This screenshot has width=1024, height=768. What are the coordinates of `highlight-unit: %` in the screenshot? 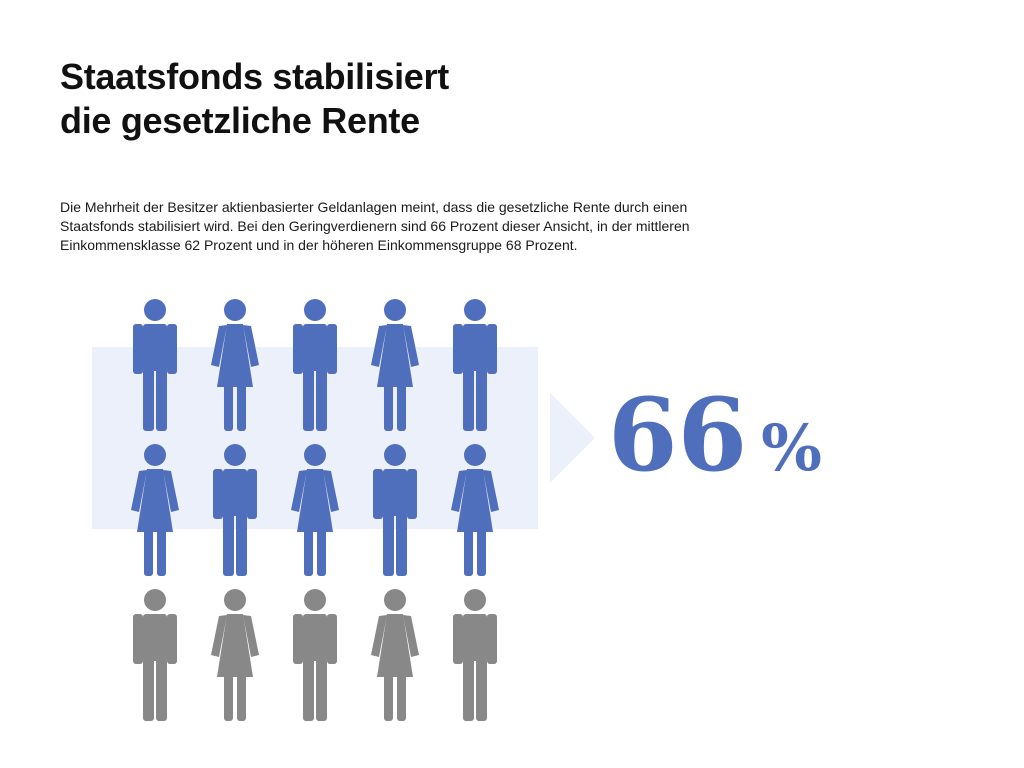 It's located at (791, 448).